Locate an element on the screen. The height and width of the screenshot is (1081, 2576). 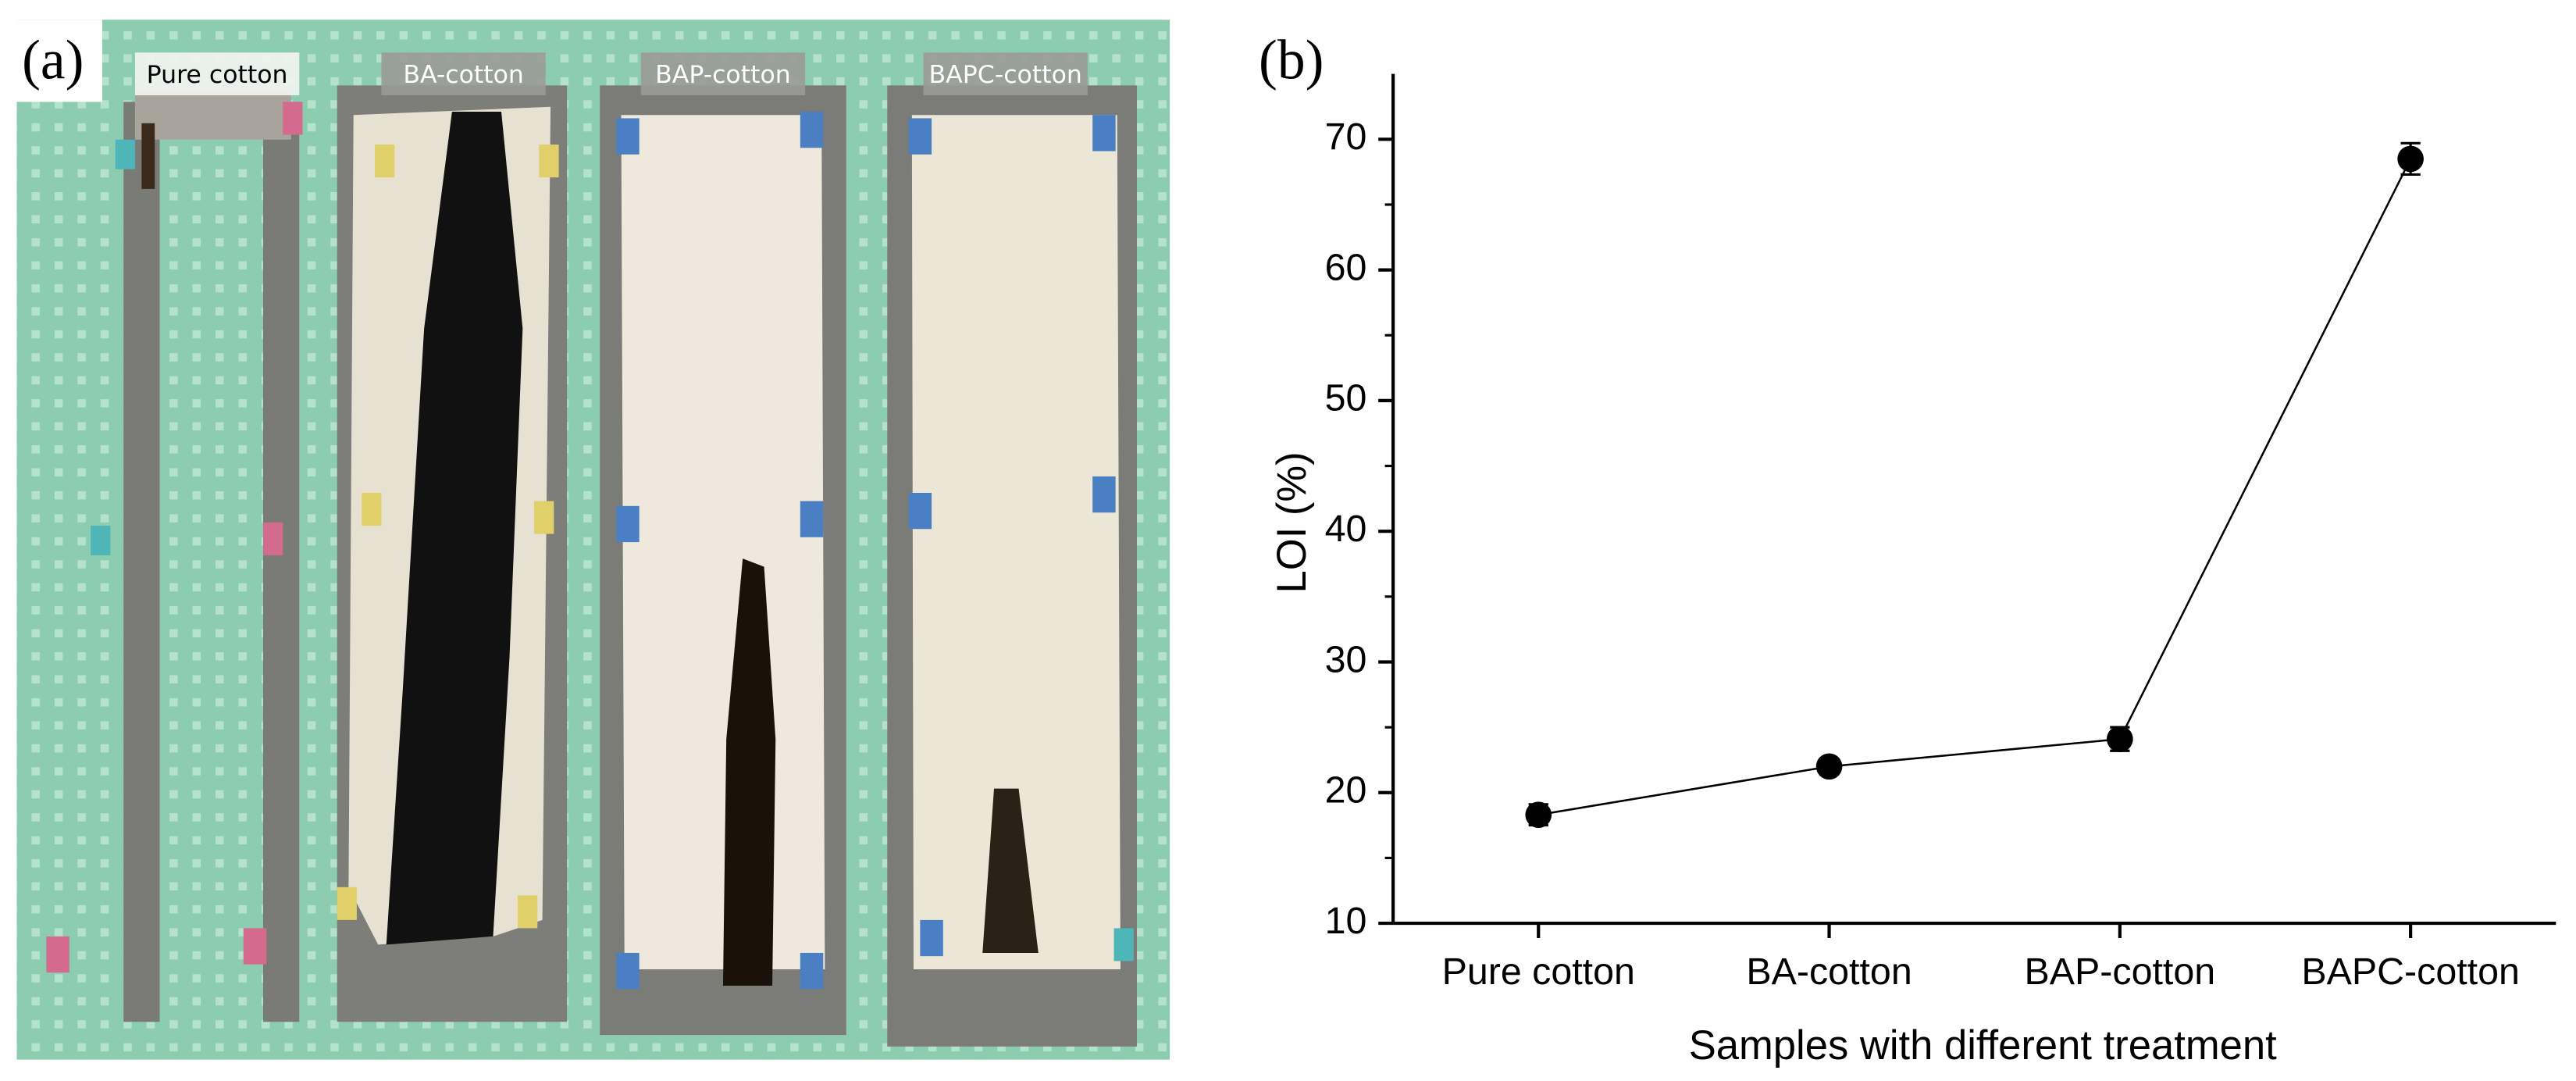
y-tick-label: 40 is located at coordinates (1346, 529).